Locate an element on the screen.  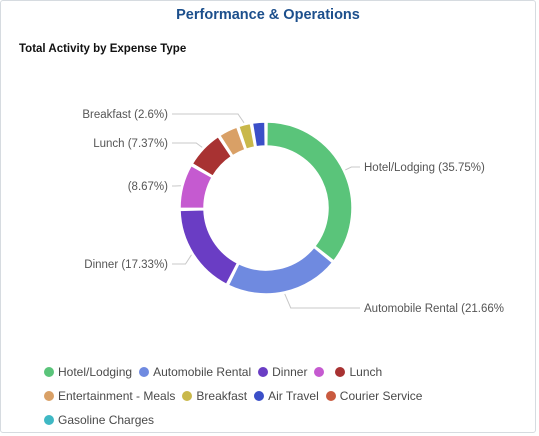
legend-item is located at coordinates (321, 372).